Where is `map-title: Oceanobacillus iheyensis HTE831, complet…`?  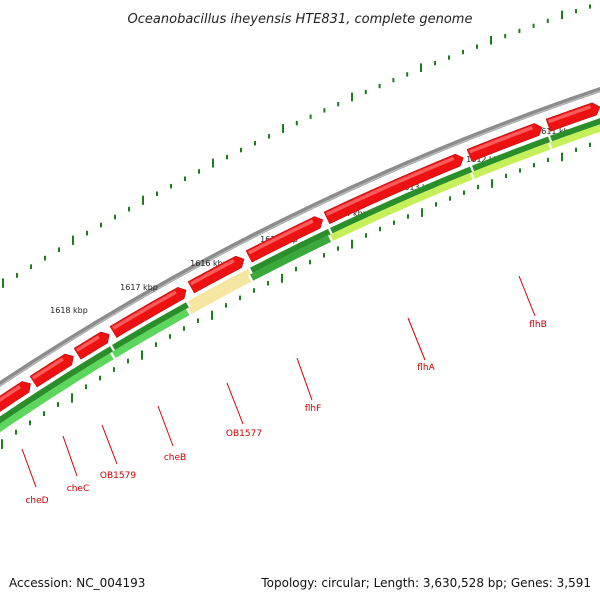 map-title: Oceanobacillus iheyensis HTE831, complet… is located at coordinates (300, 19).